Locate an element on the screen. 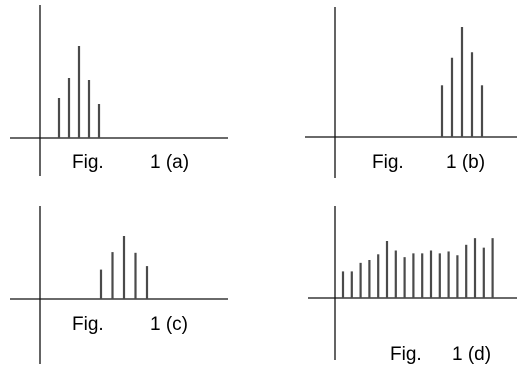  figure-label-id: 1 (a) is located at coordinates (169, 162).